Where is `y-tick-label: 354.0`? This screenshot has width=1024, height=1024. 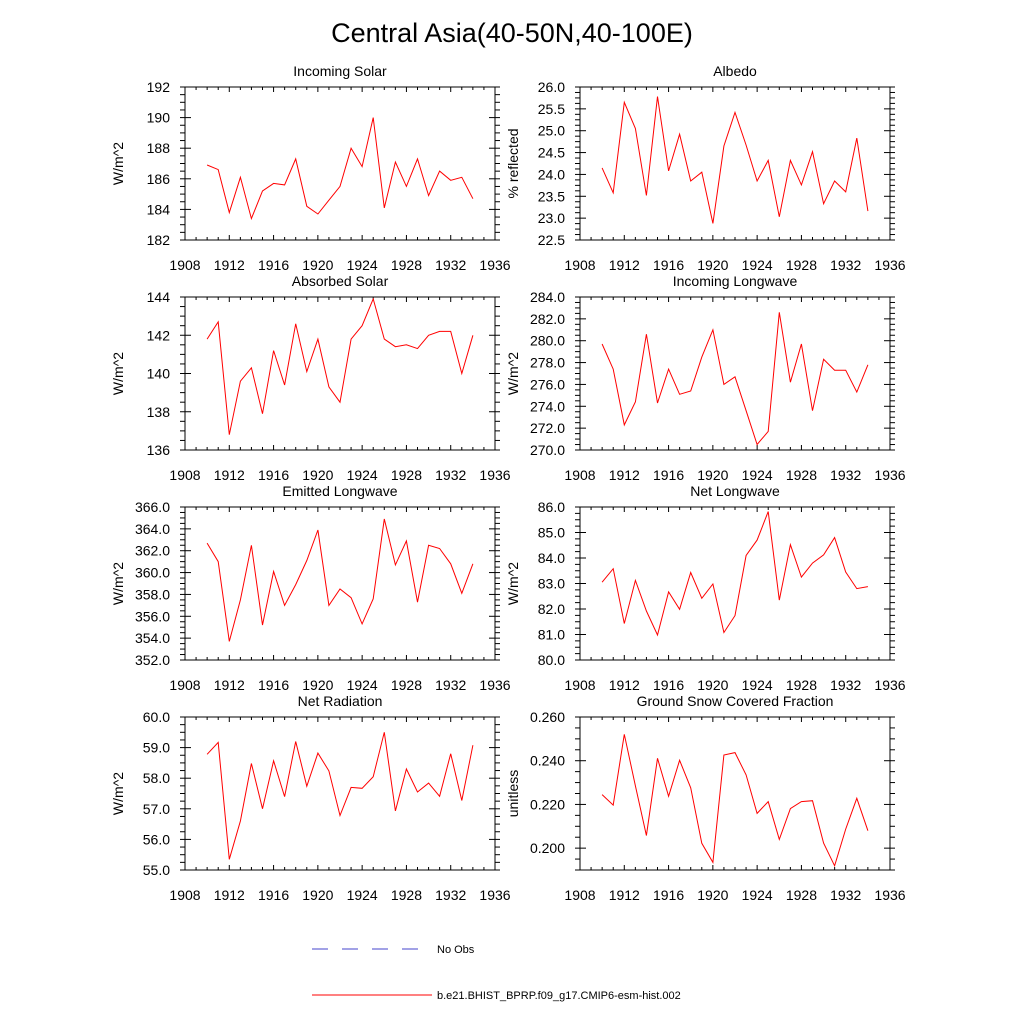 y-tick-label: 354.0 is located at coordinates (152, 638).